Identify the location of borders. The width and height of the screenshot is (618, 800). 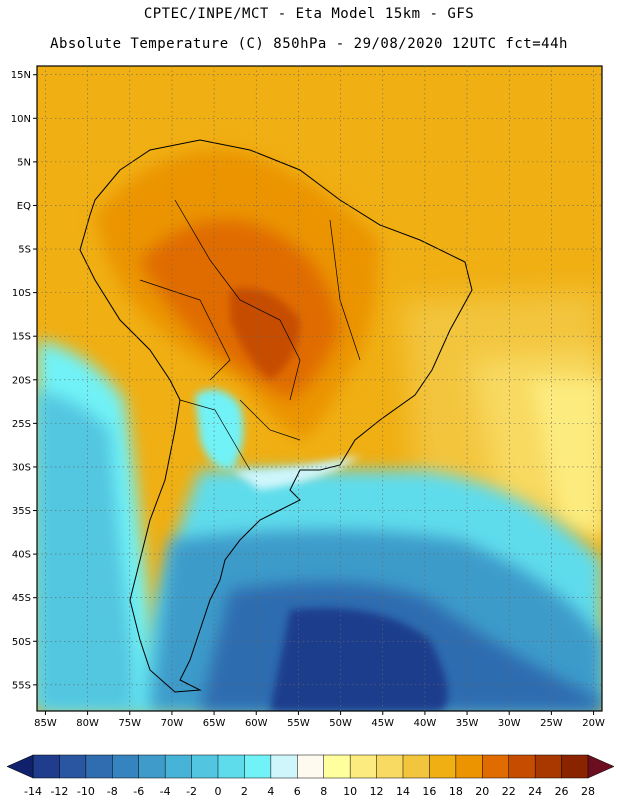
(250, 335).